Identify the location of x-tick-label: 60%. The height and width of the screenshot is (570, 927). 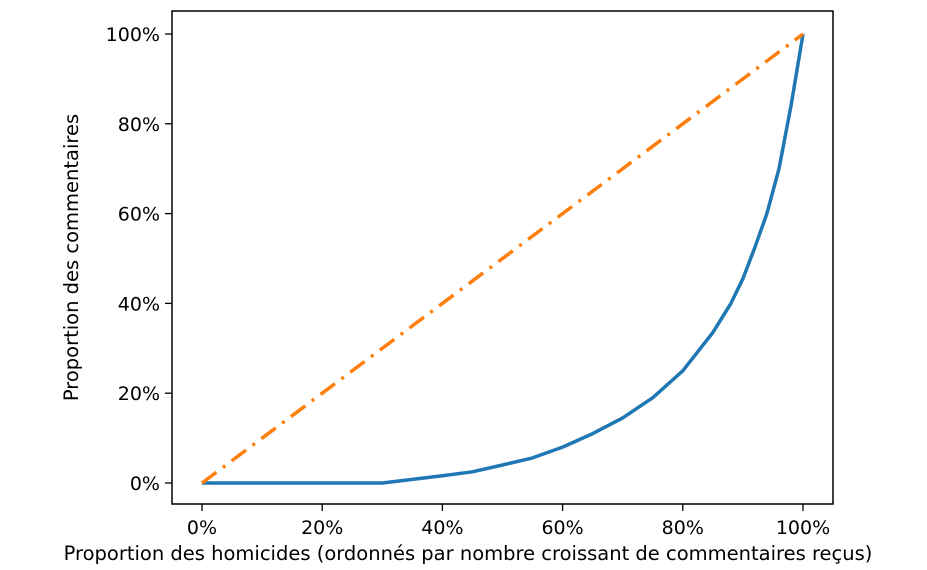
(562, 528).